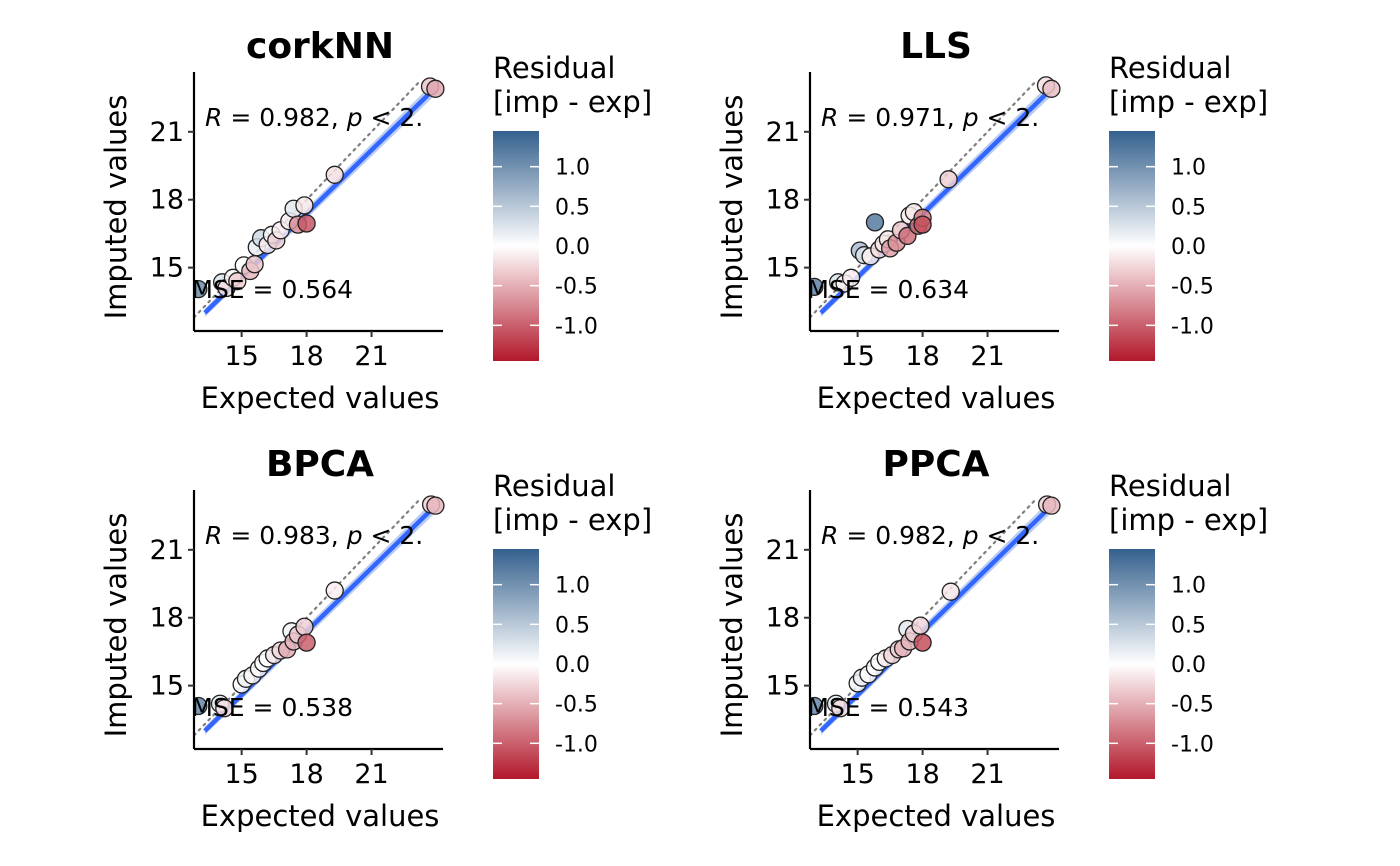 The height and width of the screenshot is (866, 1400). What do you see at coordinates (263, 707) in the screenshot?
I see `rmse-annotation: RMSE = 0.538` at bounding box center [263, 707].